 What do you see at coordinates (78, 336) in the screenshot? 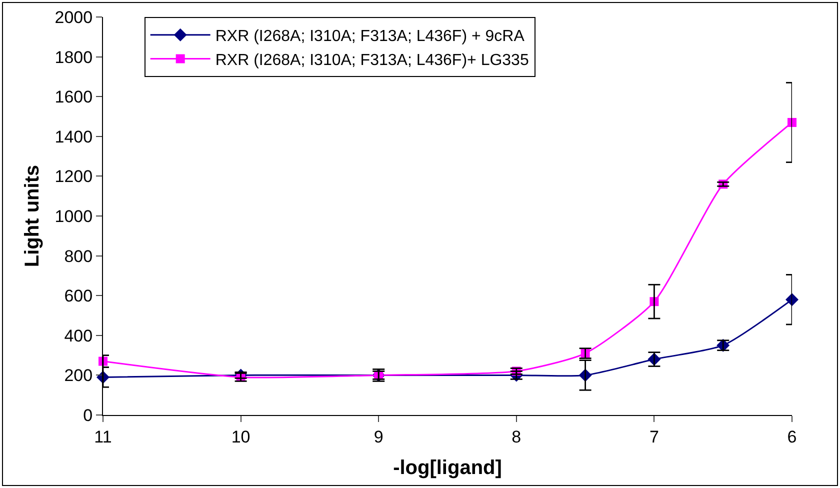
I see `y-tick-label: 400` at bounding box center [78, 336].